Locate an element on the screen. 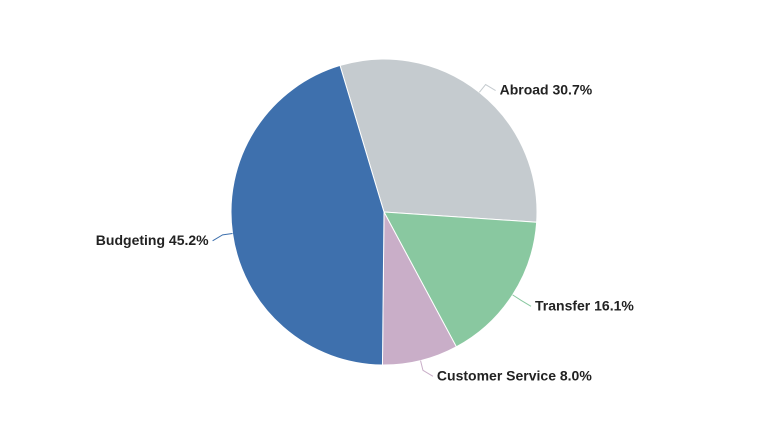 Image resolution: width=768 pixels, height=424 pixels. data-label: Customer Service 8.0% is located at coordinates (514, 375).